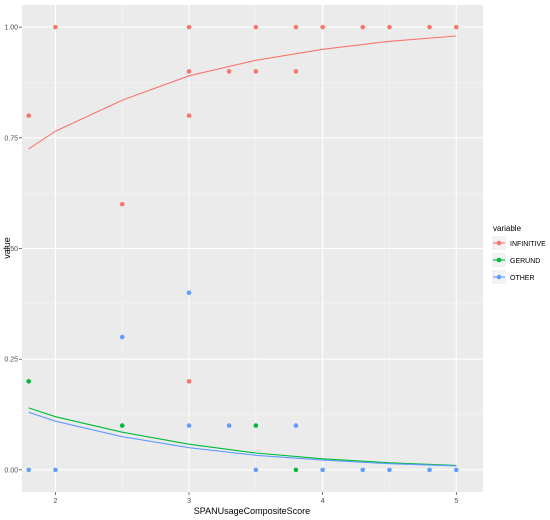 This screenshot has width=550, height=520. What do you see at coordinates (507, 228) in the screenshot?
I see `legend-title: variable` at bounding box center [507, 228].